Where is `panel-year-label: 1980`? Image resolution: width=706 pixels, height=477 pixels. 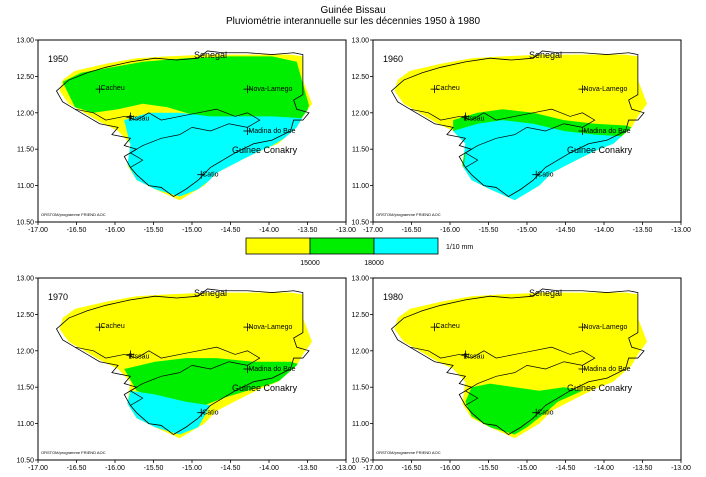 panel-year-label: 1980 is located at coordinates (393, 297).